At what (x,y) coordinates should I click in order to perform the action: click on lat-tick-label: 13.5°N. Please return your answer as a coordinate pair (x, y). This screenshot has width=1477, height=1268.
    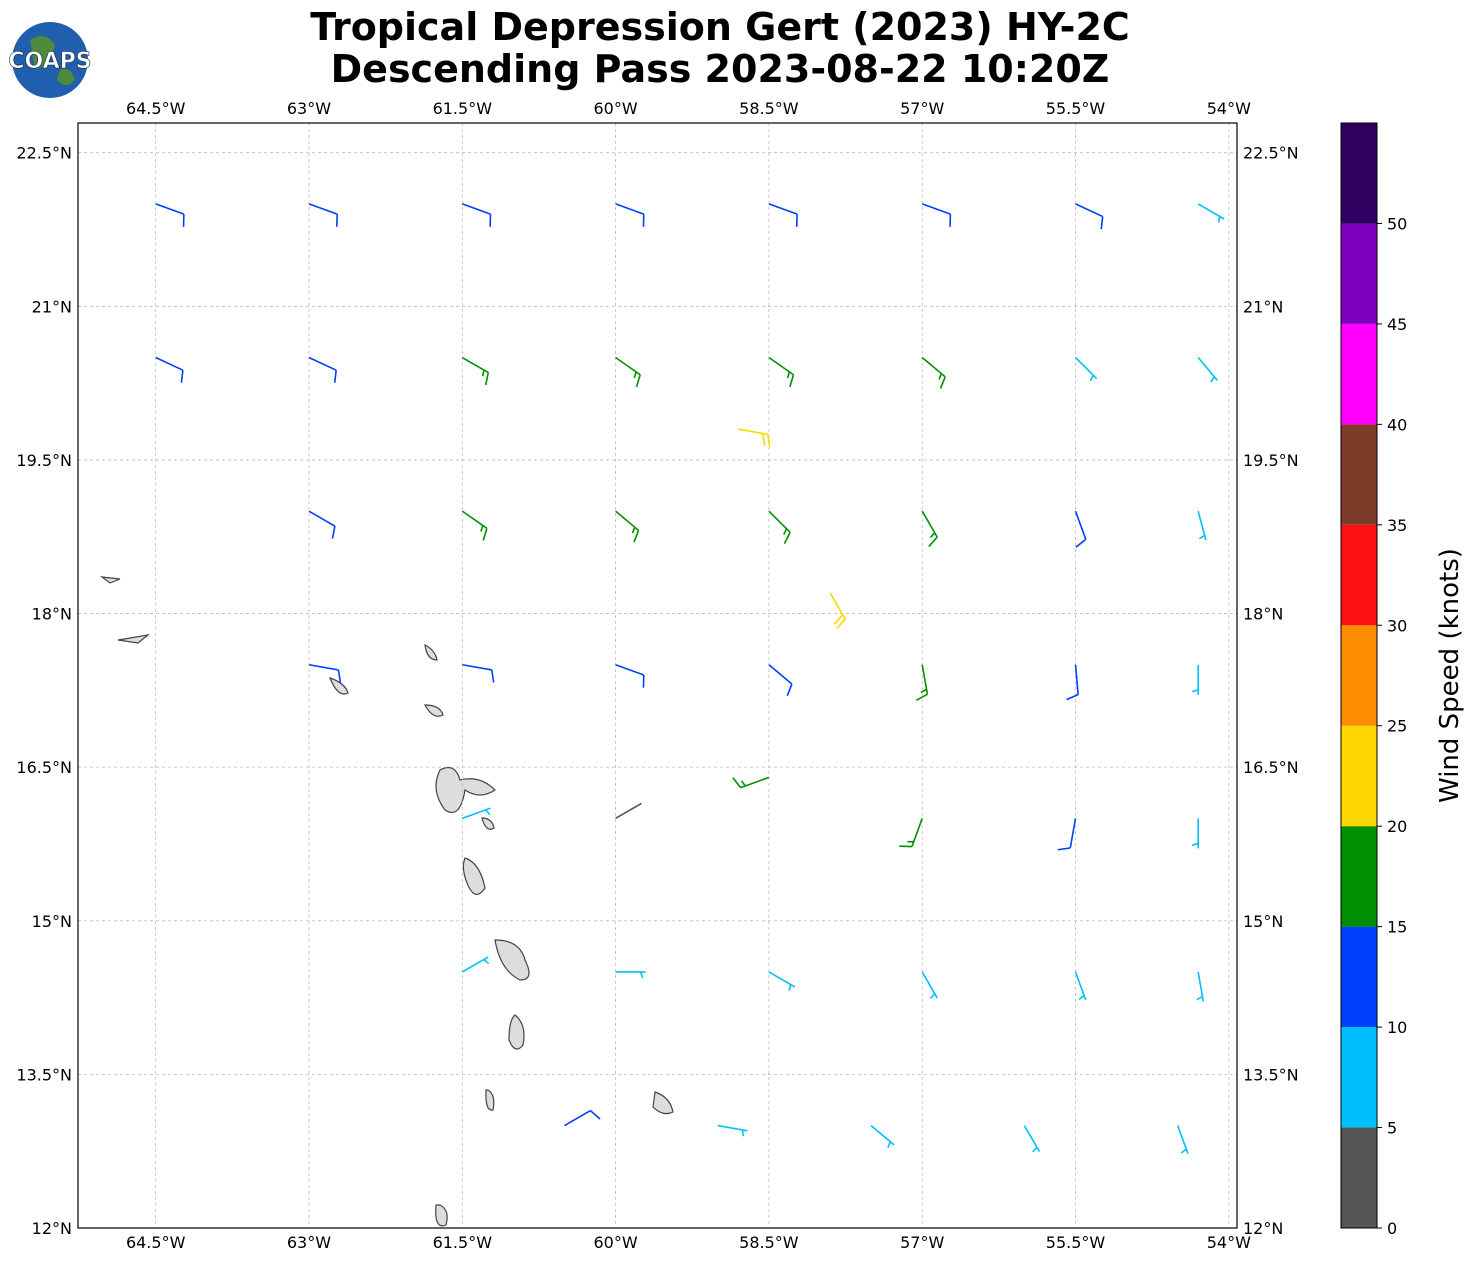
    Looking at the image, I should click on (44, 1074).